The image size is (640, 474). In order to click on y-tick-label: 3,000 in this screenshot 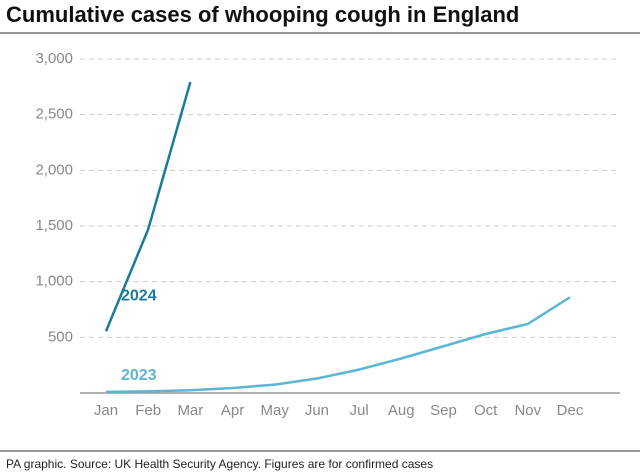, I will do `click(54, 58)`.